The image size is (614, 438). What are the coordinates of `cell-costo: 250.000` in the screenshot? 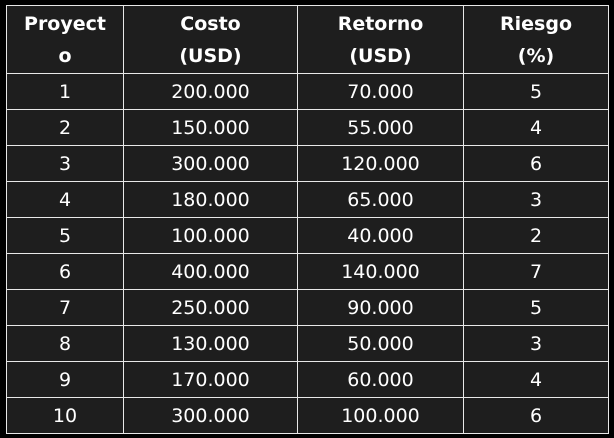 It's located at (210, 307).